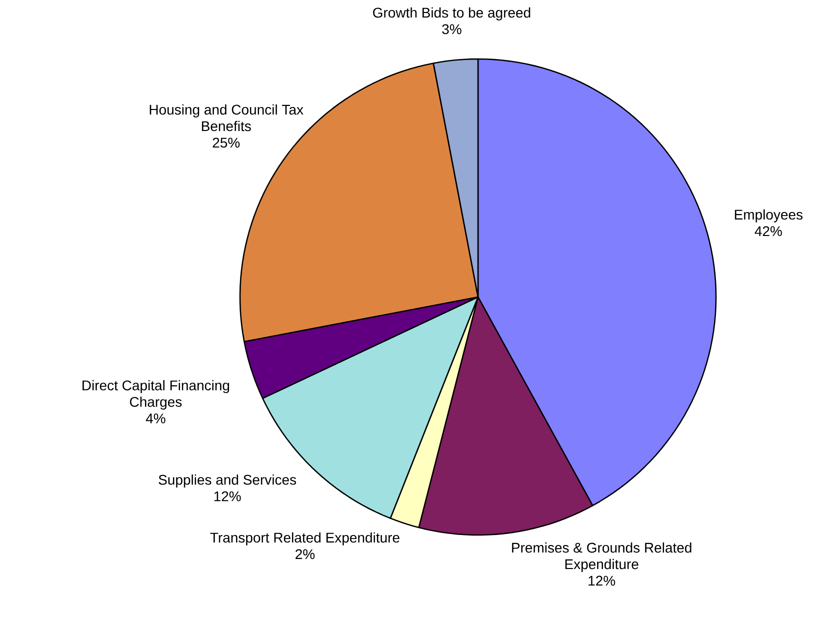 Image resolution: width=838 pixels, height=622 pixels. What do you see at coordinates (452, 29) in the screenshot?
I see `data-label: 3%` at bounding box center [452, 29].